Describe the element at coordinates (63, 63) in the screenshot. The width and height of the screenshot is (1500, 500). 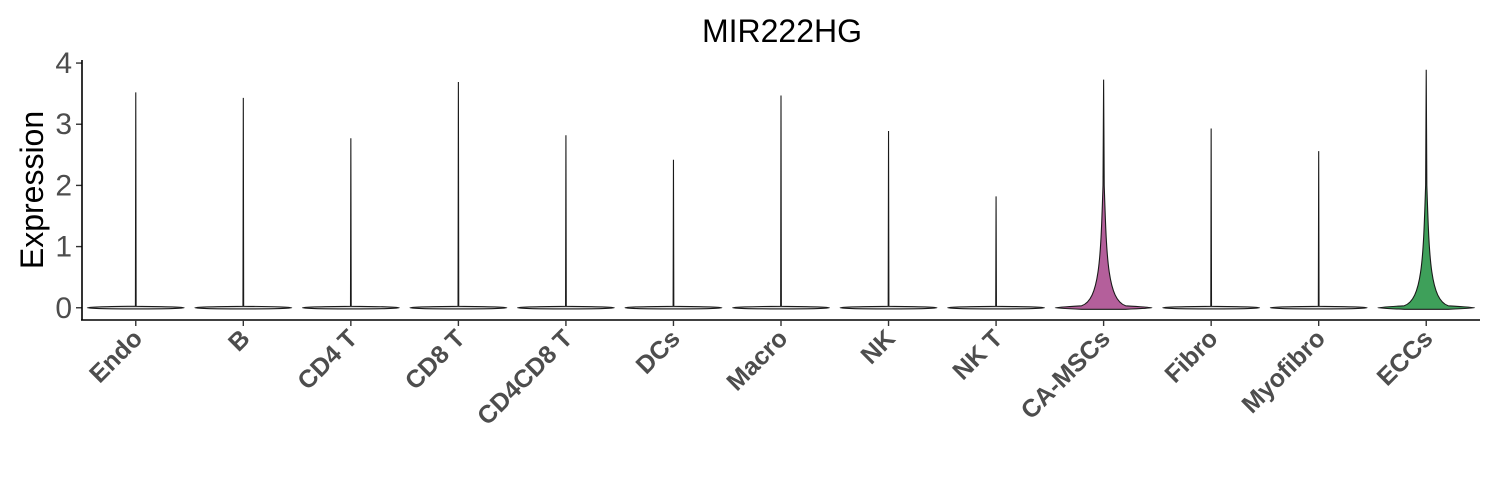
I see `y-tick-label: 4` at that location.